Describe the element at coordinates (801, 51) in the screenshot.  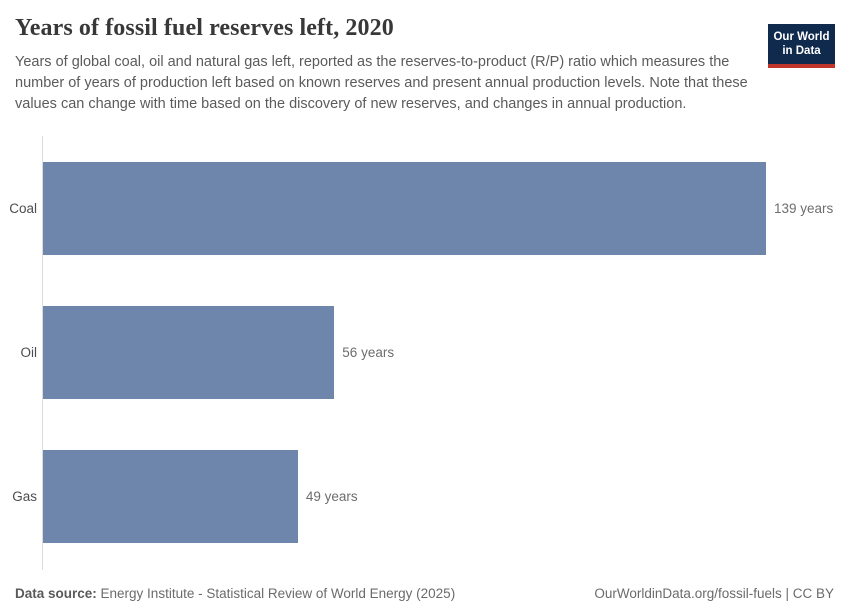
I see `owid-logo-line2: in Data` at that location.